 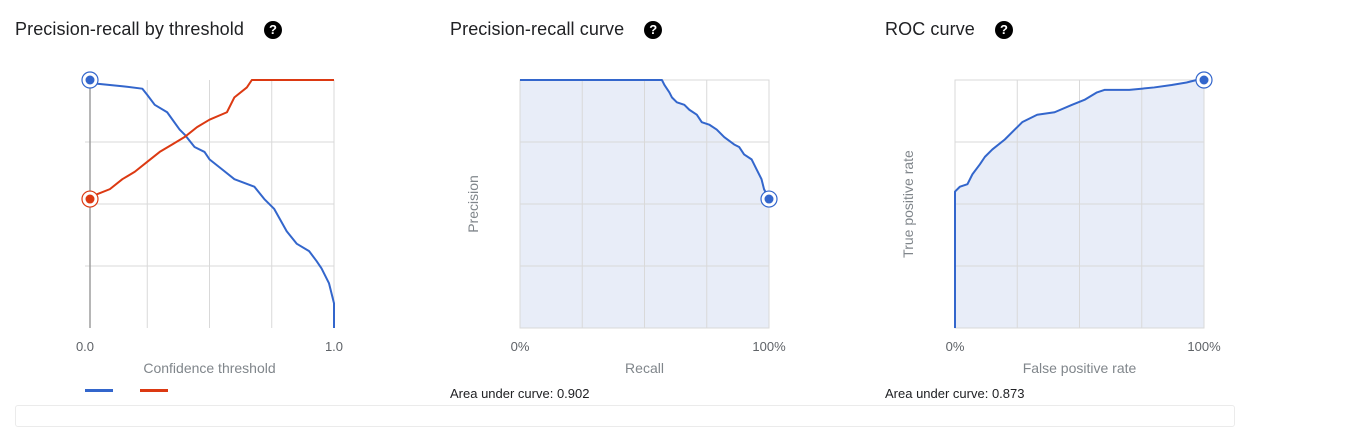 I want to click on roc-title: ROC curve, so click(x=930, y=29).